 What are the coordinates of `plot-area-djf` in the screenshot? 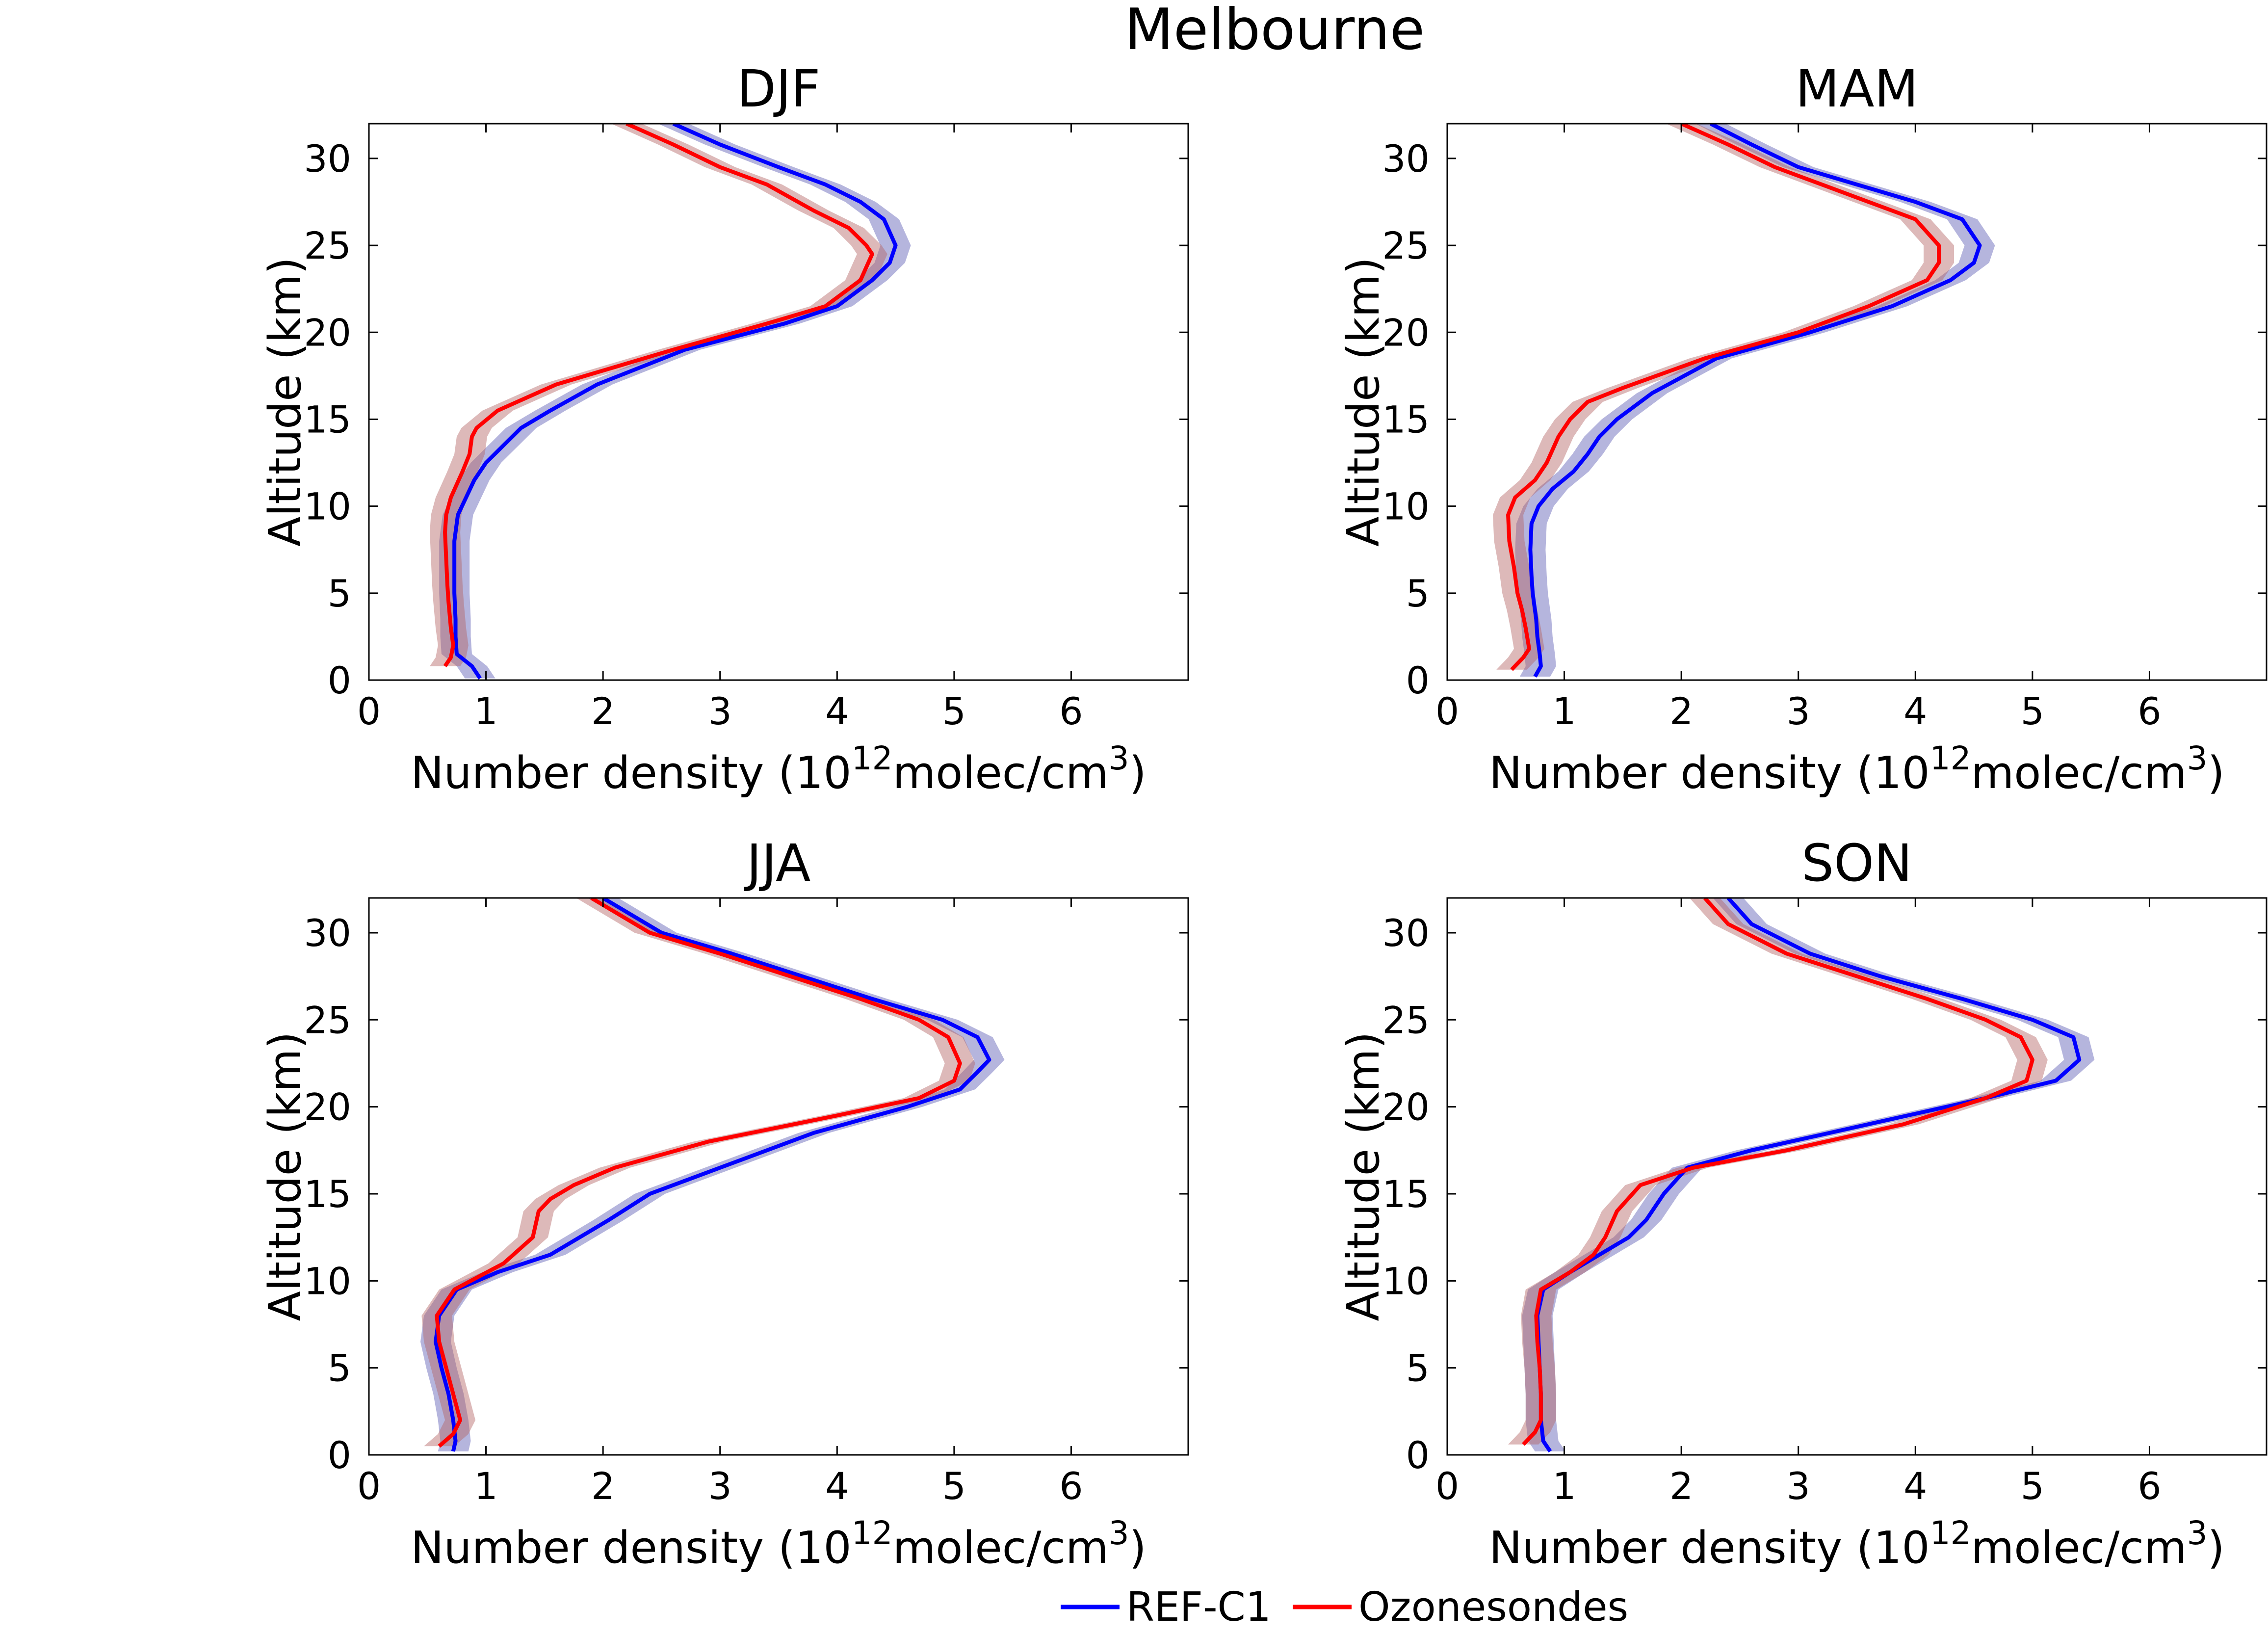 It's located at (670, 402).